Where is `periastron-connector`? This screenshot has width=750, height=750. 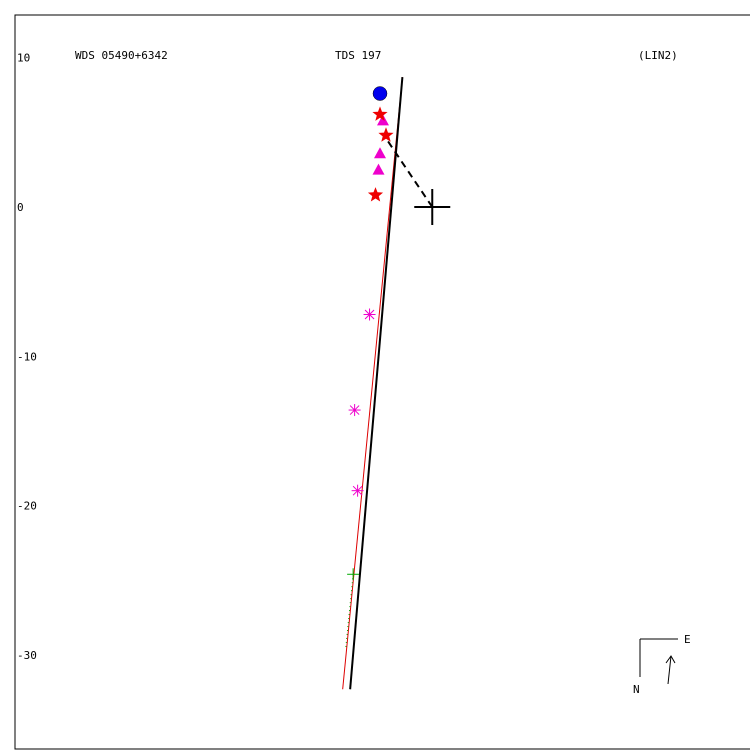 periastron-connector is located at coordinates (409, 172).